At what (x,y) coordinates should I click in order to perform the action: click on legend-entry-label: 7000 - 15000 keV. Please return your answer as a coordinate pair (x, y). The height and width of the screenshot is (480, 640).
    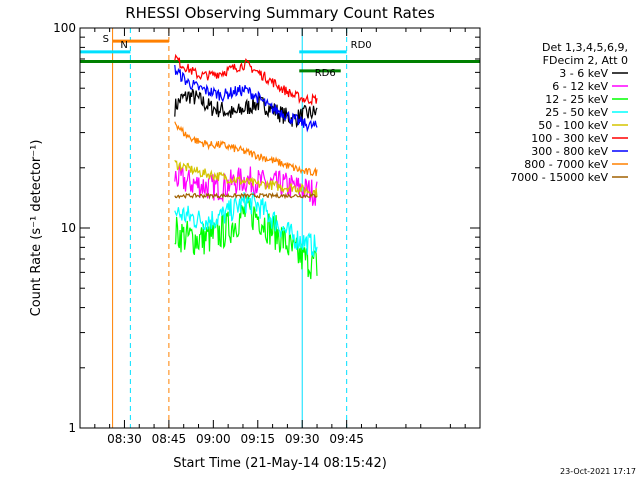
    Looking at the image, I should click on (559, 177).